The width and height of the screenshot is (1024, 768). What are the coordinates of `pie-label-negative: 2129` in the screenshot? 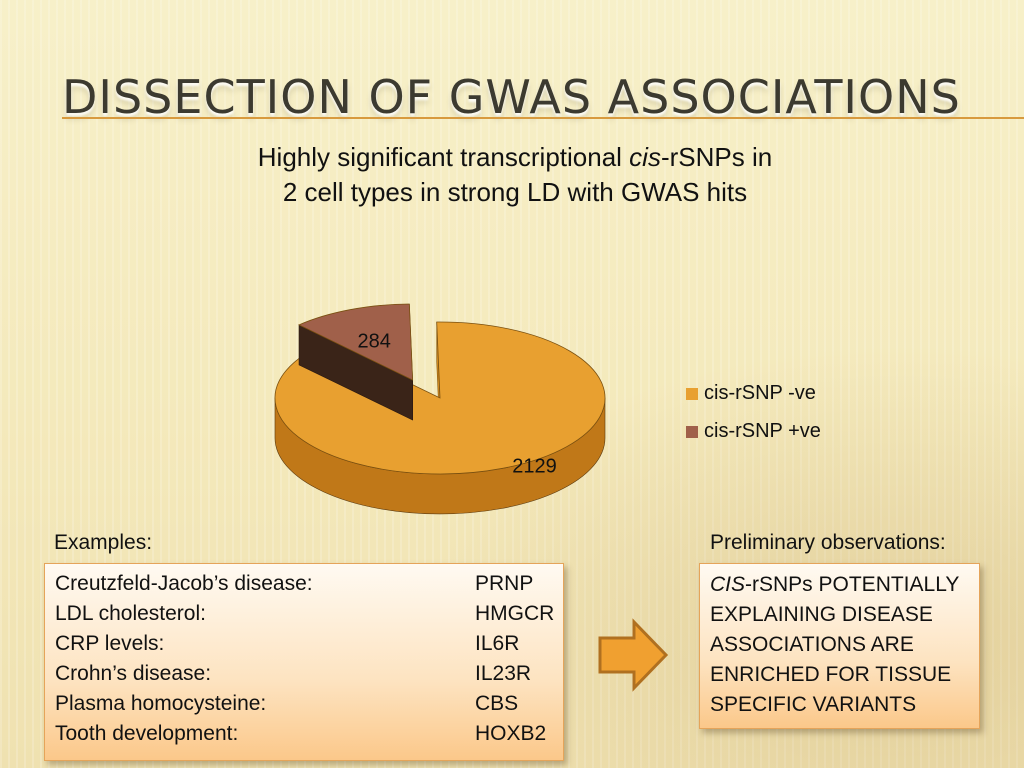 It's located at (534, 467).